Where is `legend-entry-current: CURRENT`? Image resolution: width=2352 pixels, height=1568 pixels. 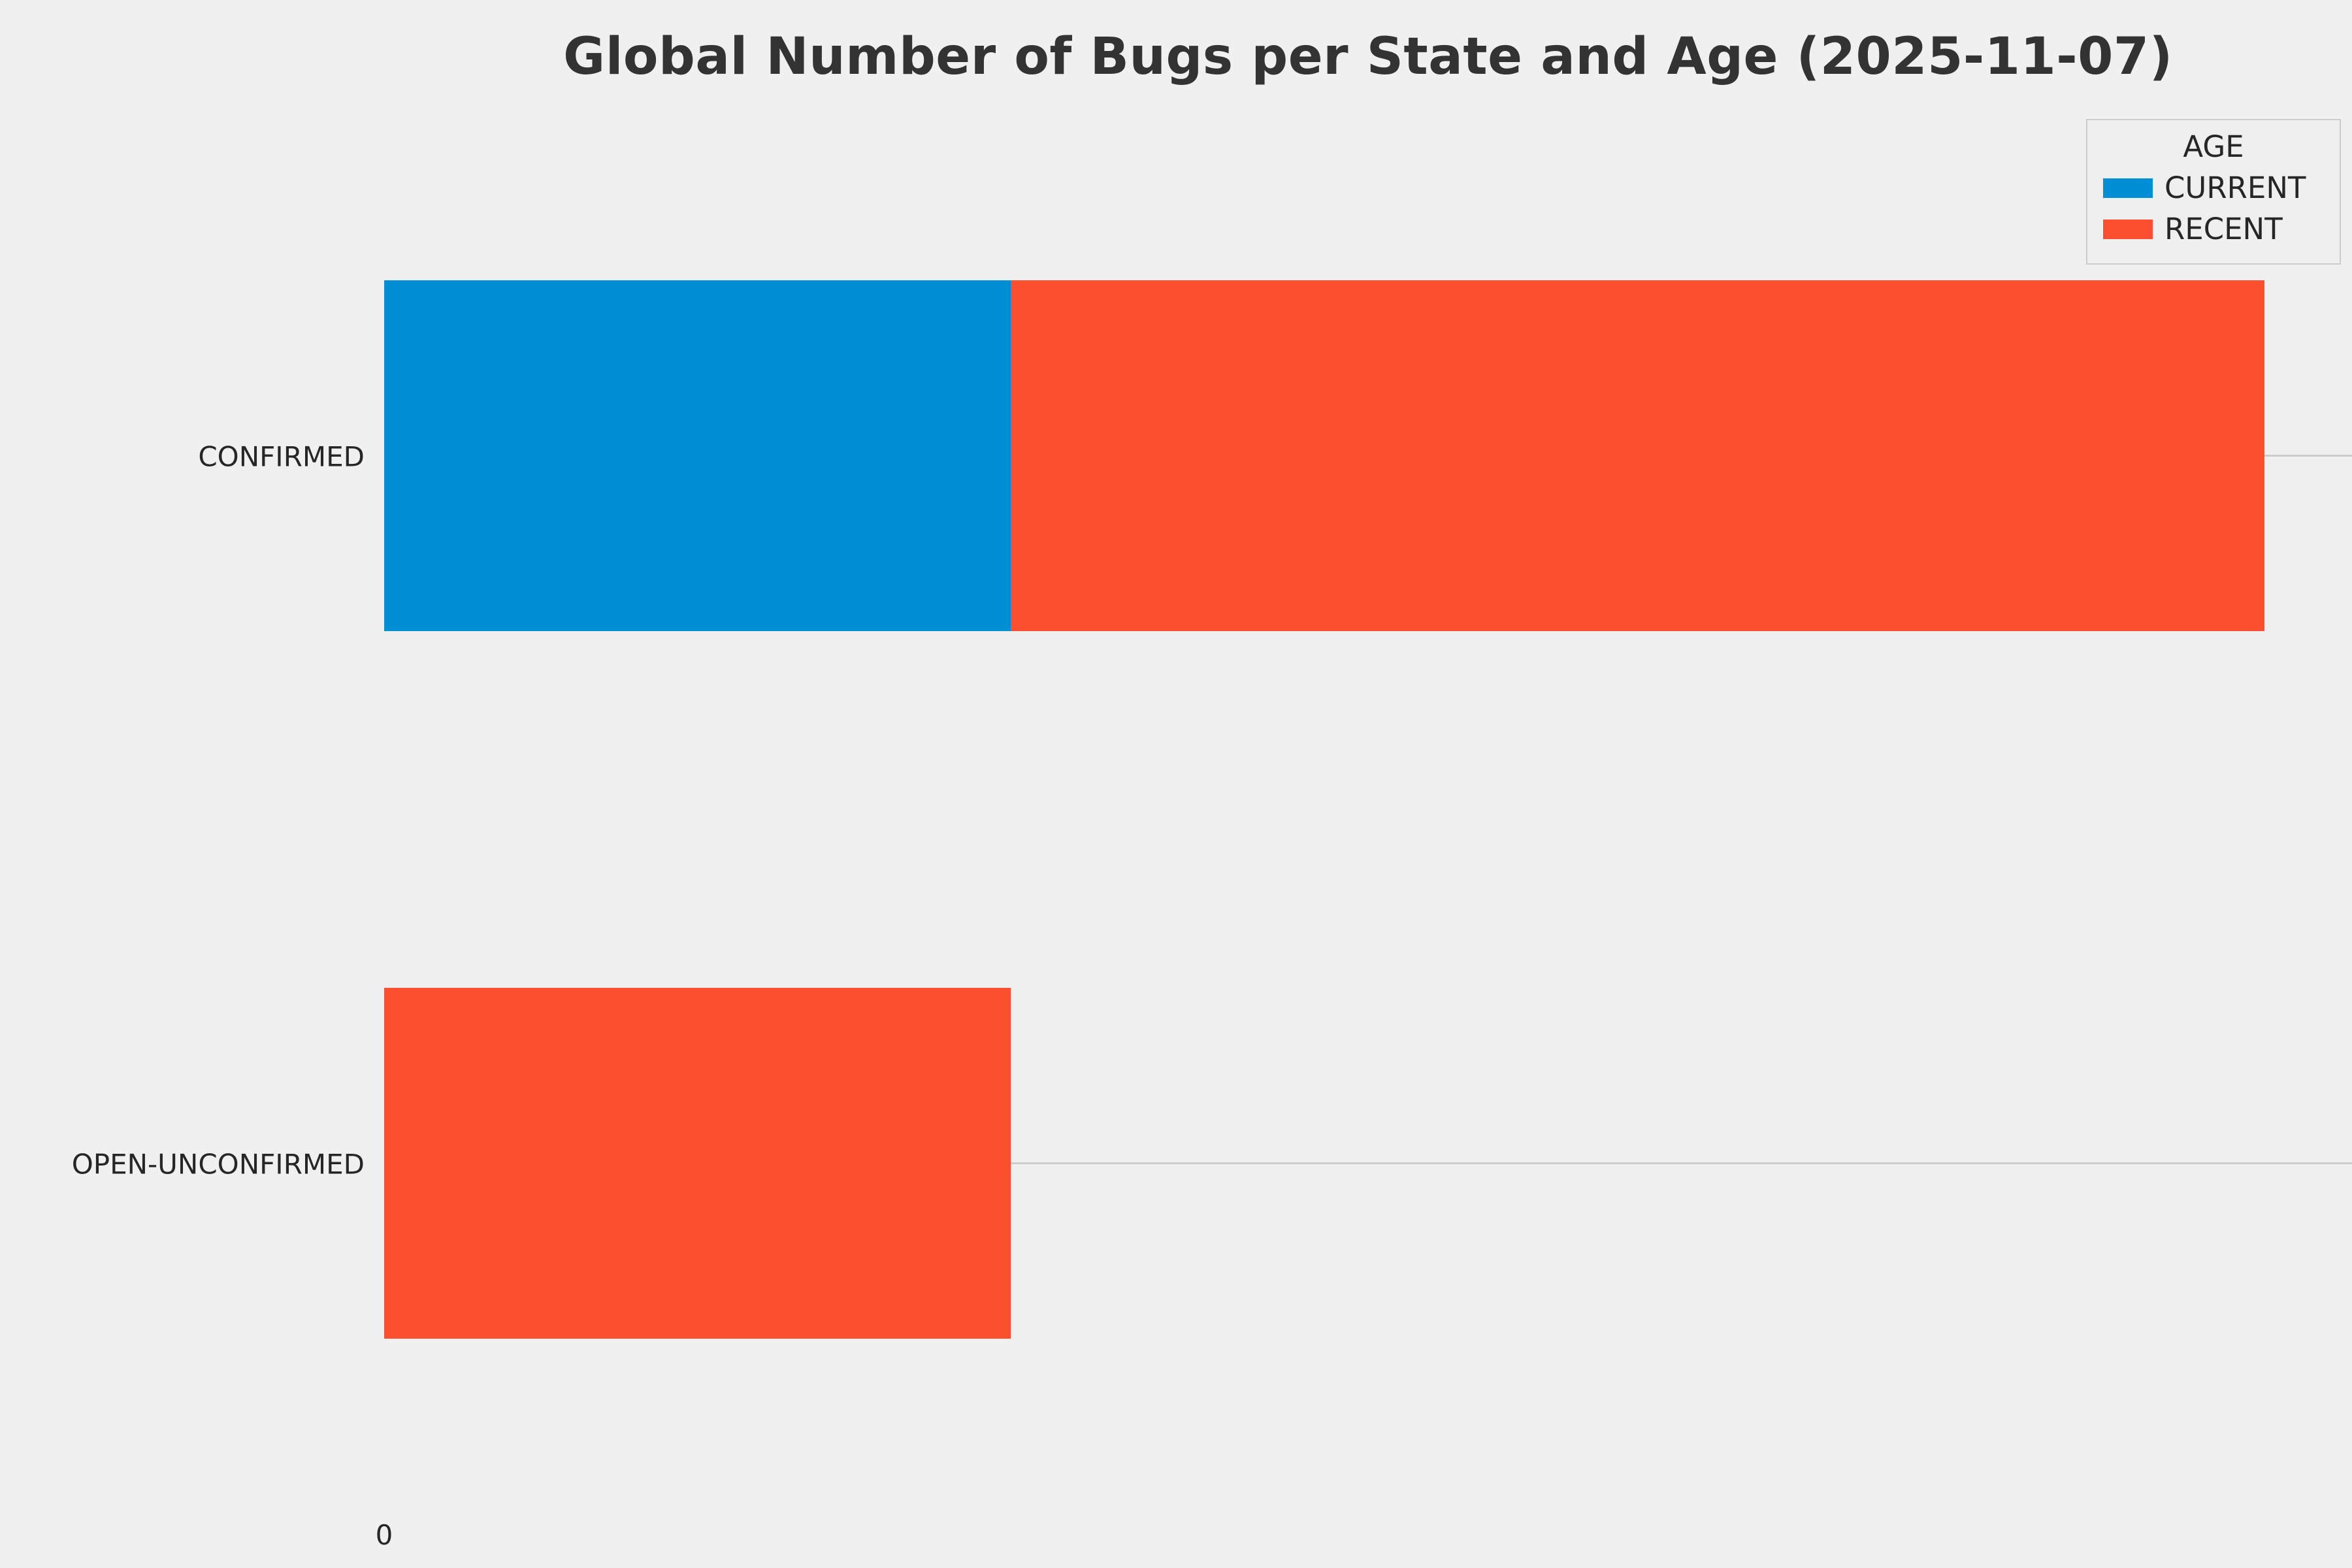 legend-entry-current: CURRENT is located at coordinates (2215, 188).